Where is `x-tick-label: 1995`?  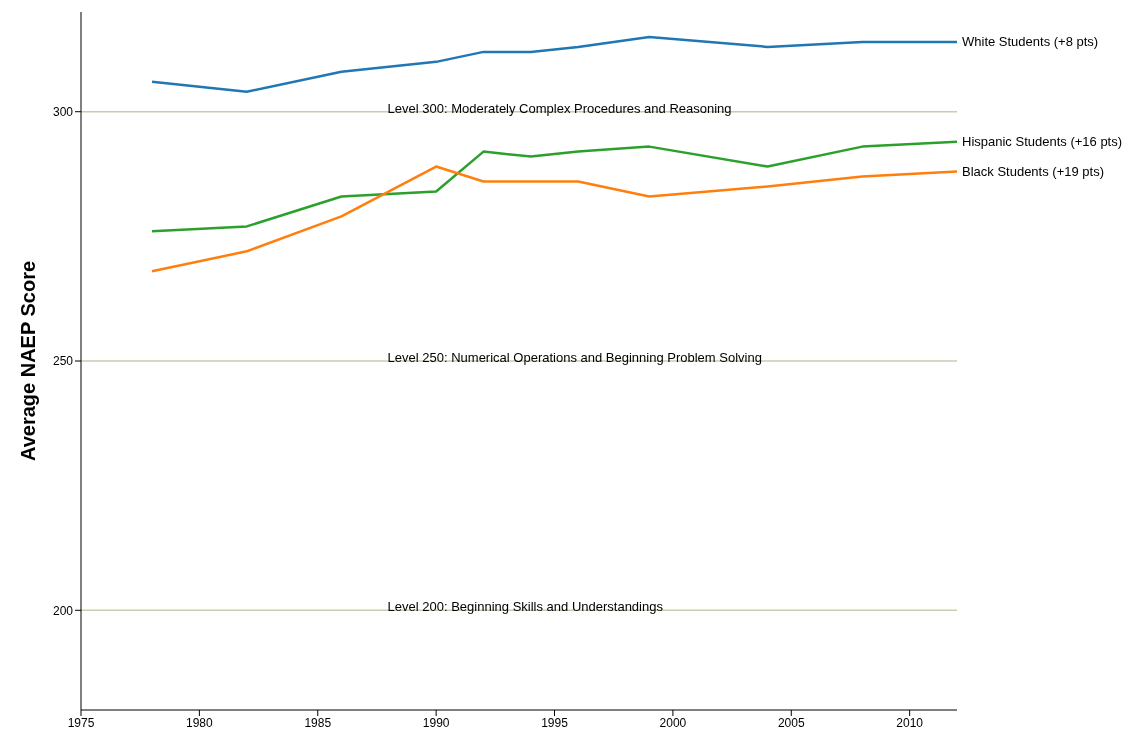
x-tick-label: 1995 is located at coordinates (555, 722).